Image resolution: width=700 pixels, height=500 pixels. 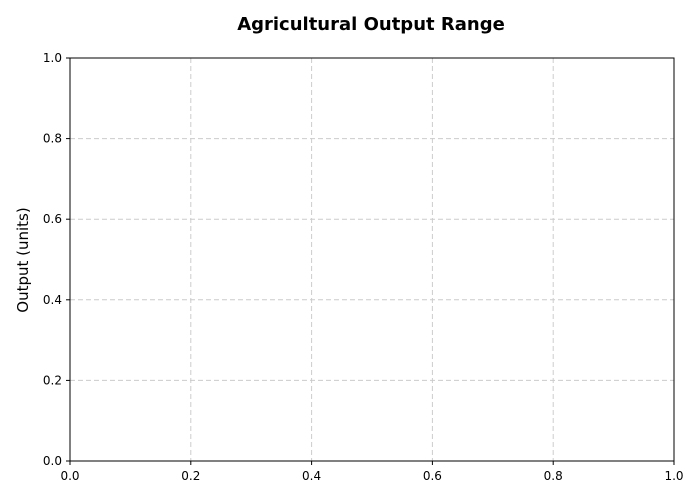 What do you see at coordinates (372, 472) in the screenshot?
I see `x-axis: 0.0 0.2 0.4 0.6 0.8 1.0` at bounding box center [372, 472].